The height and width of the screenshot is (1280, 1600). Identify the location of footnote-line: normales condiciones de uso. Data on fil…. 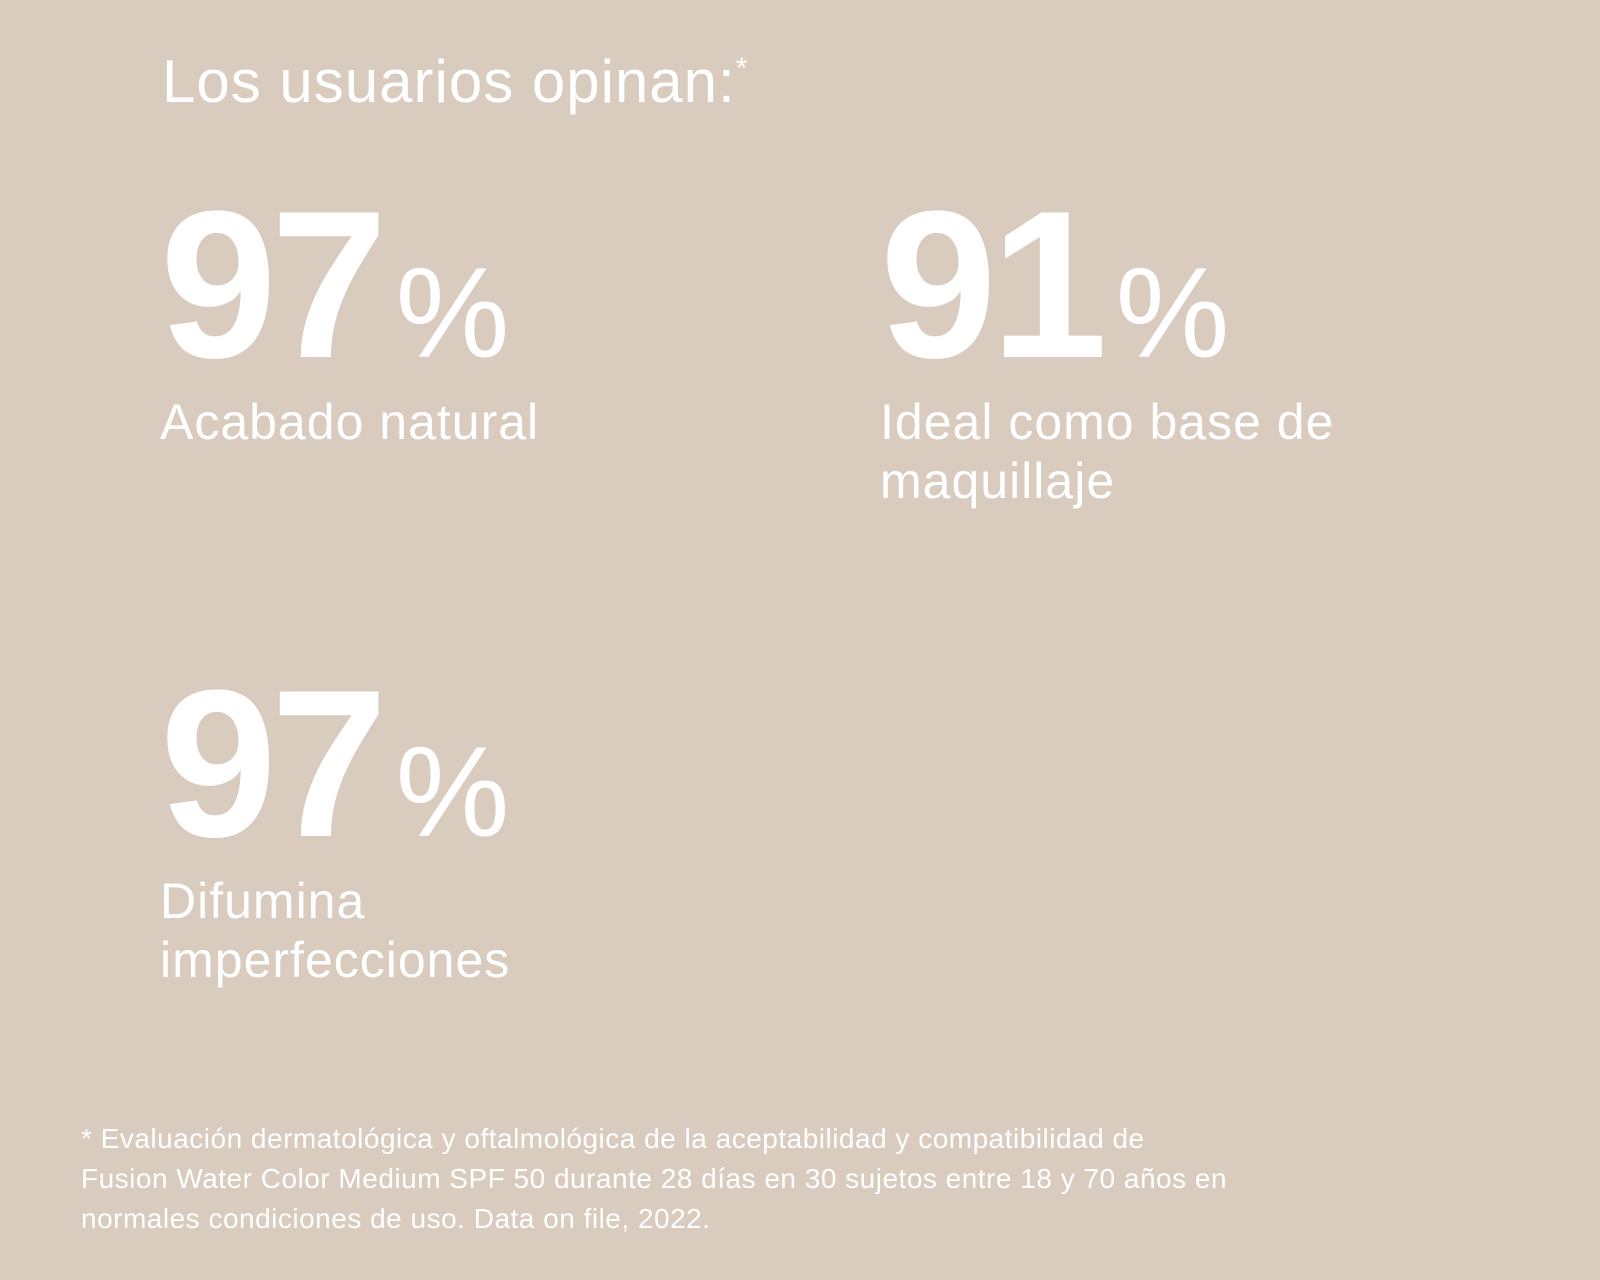
(396, 1218).